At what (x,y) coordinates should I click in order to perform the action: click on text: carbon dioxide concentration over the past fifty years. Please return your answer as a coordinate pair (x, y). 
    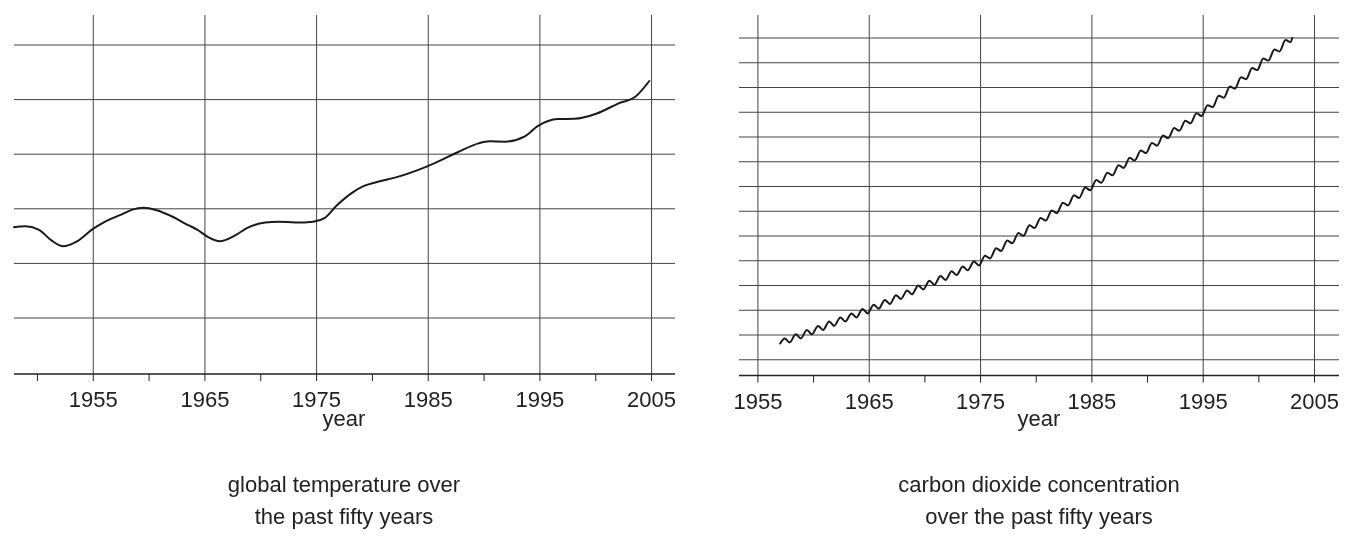
    Looking at the image, I should click on (1039, 500).